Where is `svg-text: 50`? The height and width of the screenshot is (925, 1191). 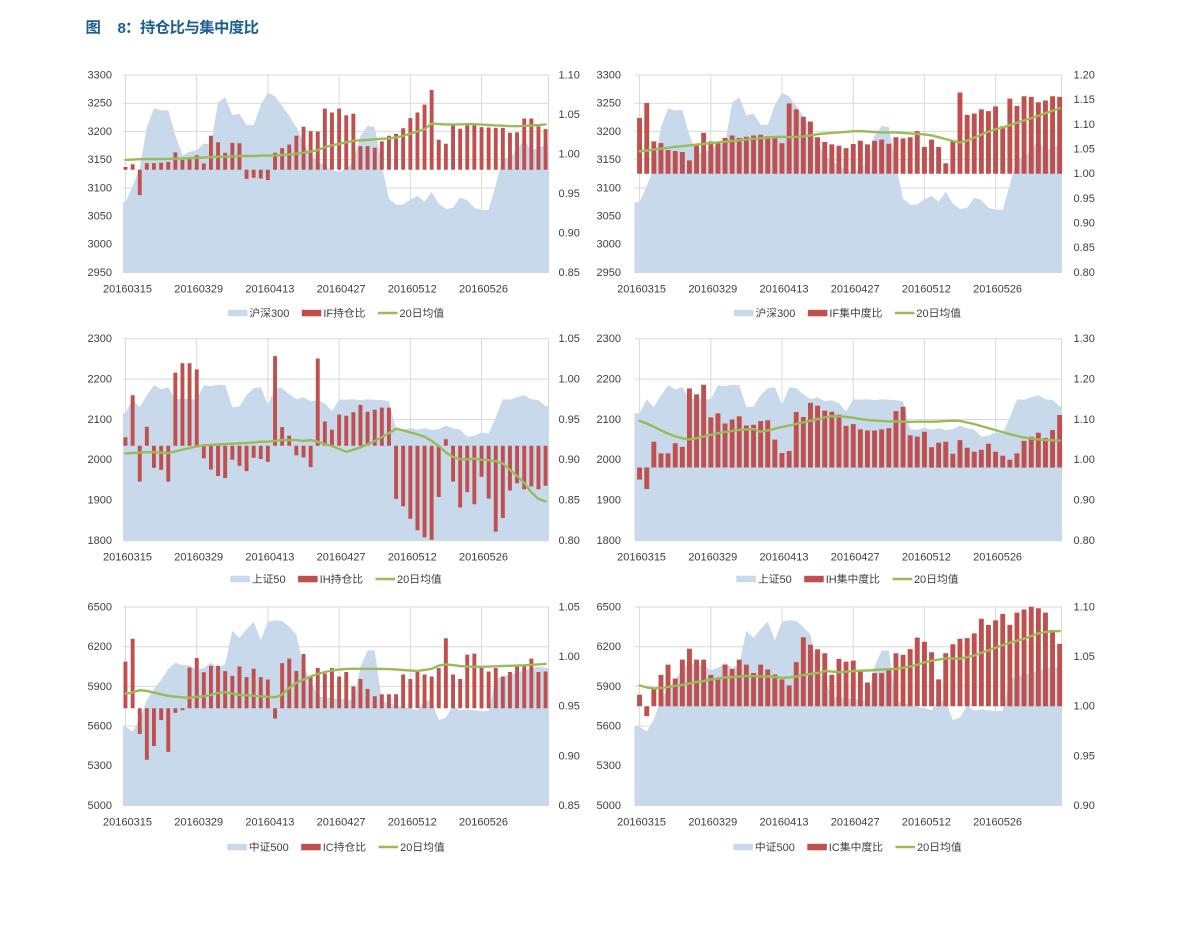 svg-text: 50 is located at coordinates (786, 580).